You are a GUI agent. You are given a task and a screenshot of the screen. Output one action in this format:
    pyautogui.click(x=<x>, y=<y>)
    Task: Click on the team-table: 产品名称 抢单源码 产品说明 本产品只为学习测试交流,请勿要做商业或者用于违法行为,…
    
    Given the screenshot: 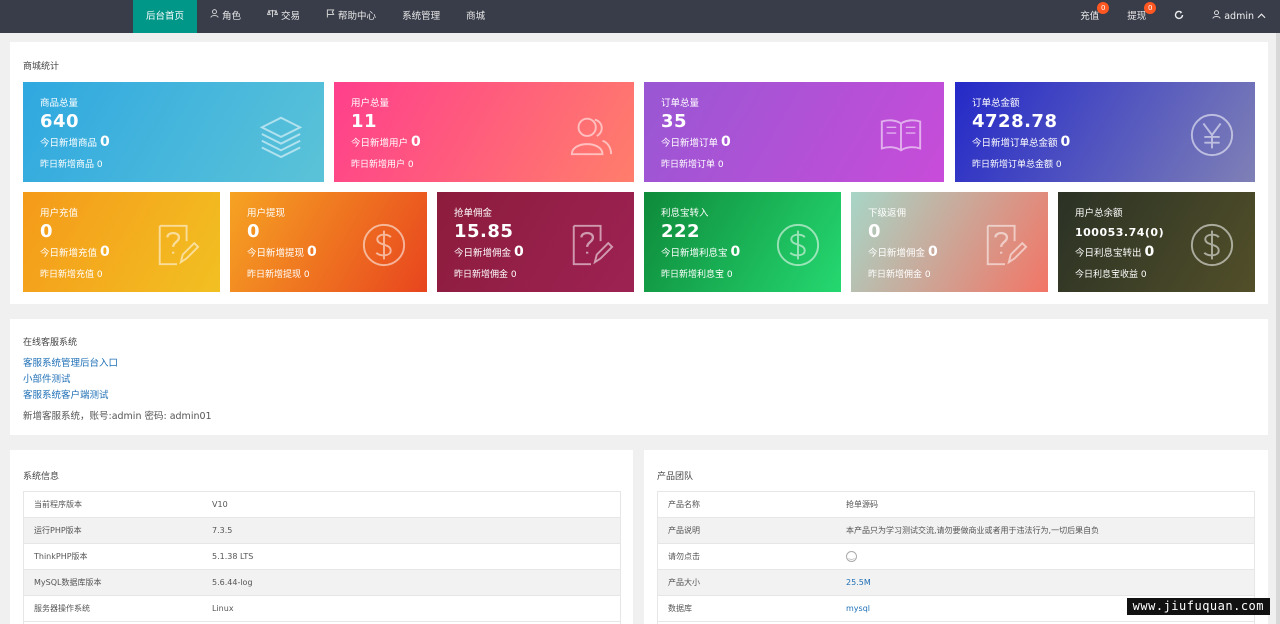 What is the action you would take?
    pyautogui.click(x=956, y=557)
    